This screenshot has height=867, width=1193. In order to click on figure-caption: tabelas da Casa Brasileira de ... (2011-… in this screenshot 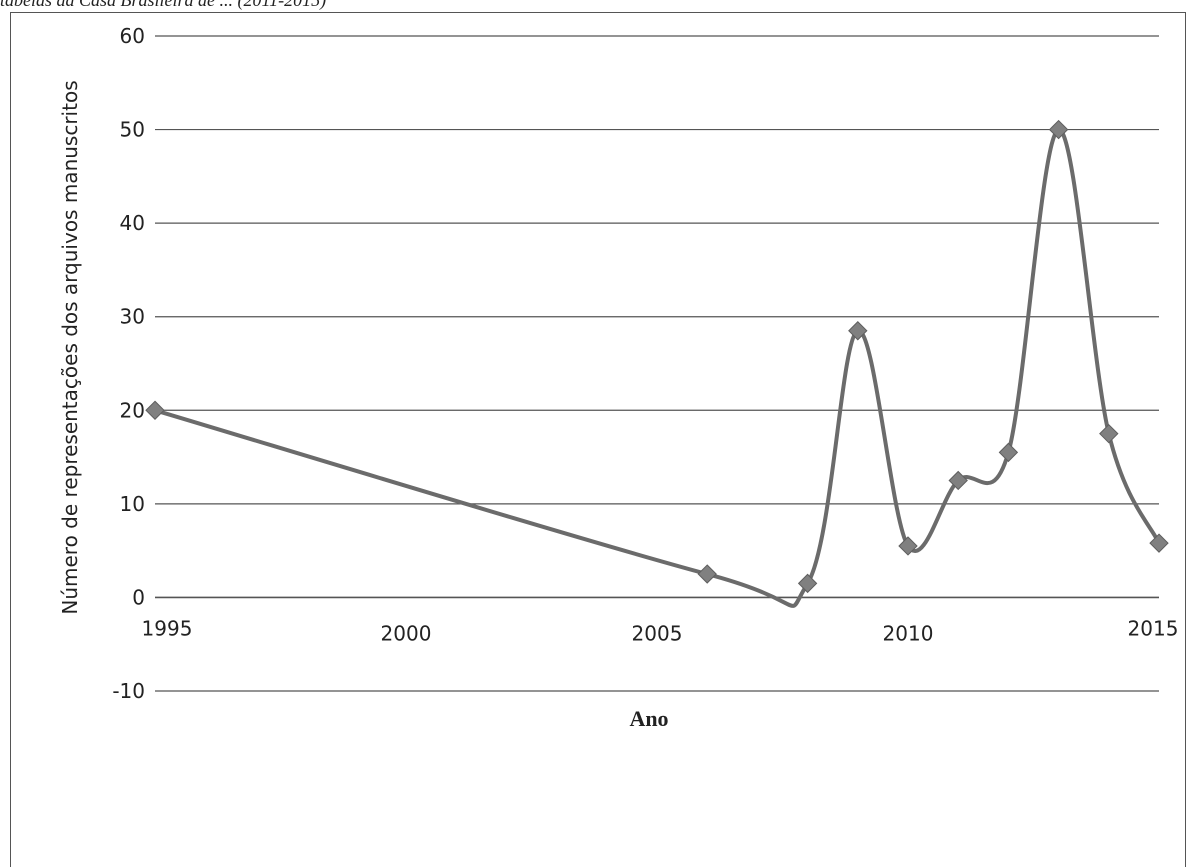, I will do `click(163, 5)`.